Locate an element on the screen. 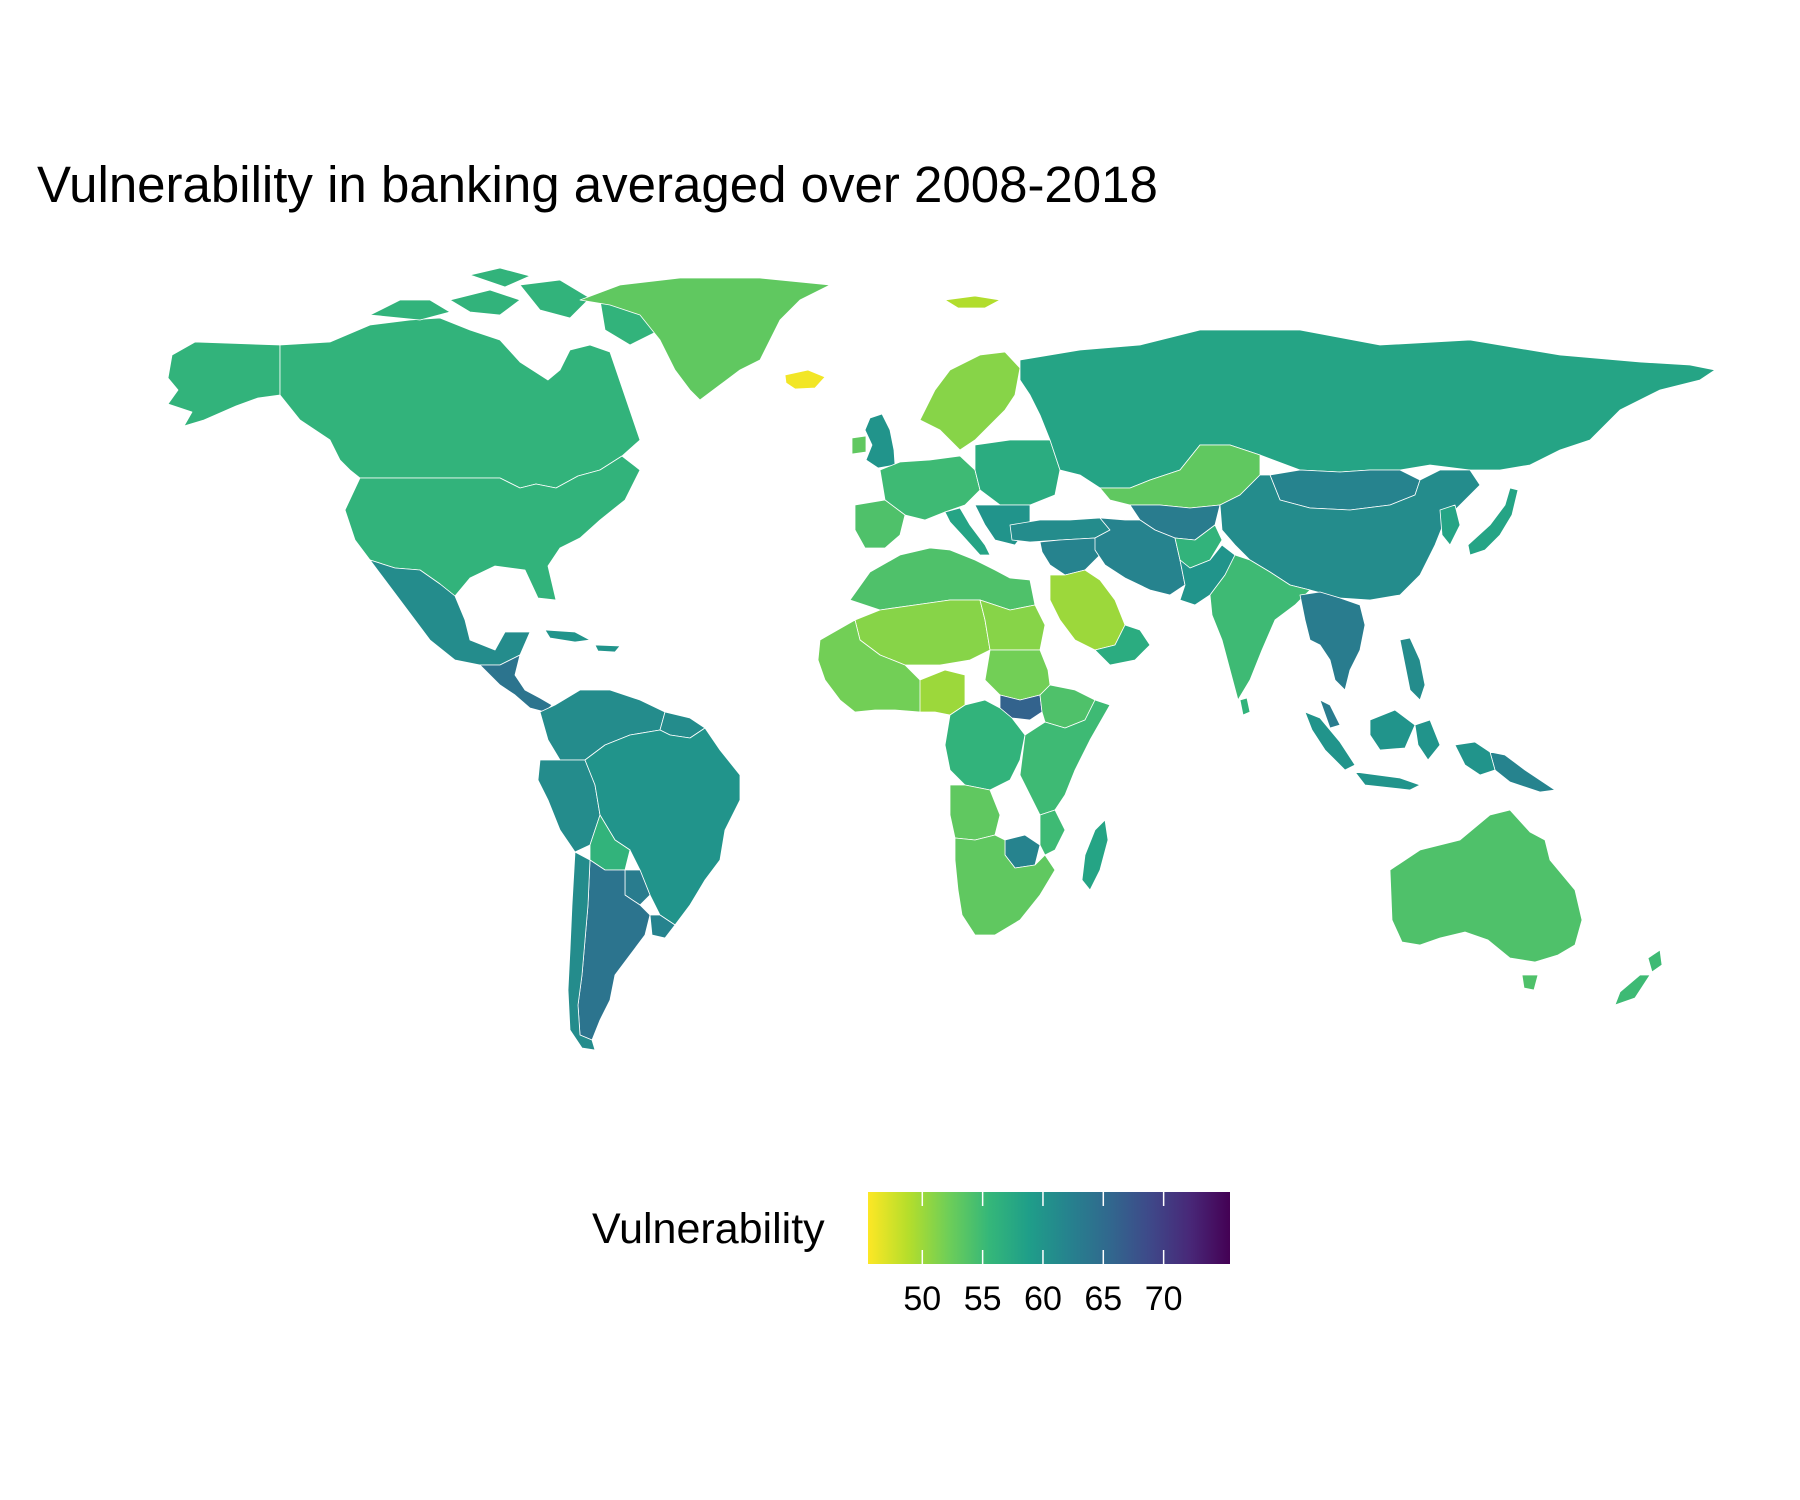 This screenshot has height=1500, width=1800. region-gulf is located at coordinates (1122, 645).